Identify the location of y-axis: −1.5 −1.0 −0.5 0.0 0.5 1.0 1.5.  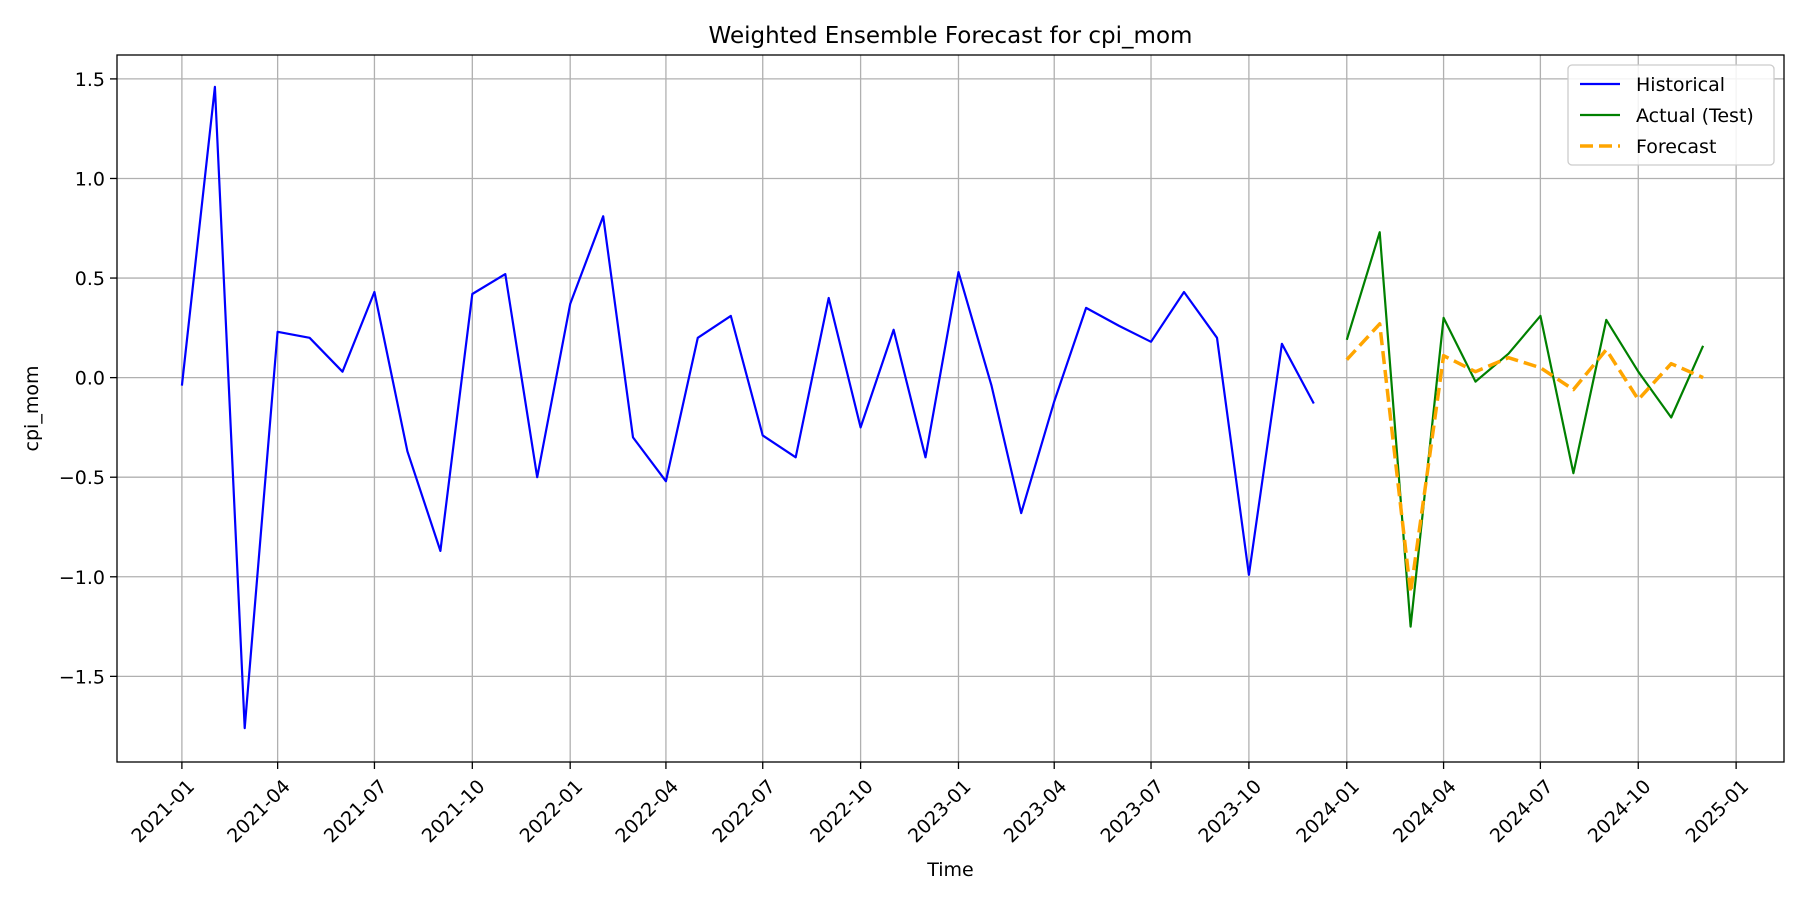
(88, 378).